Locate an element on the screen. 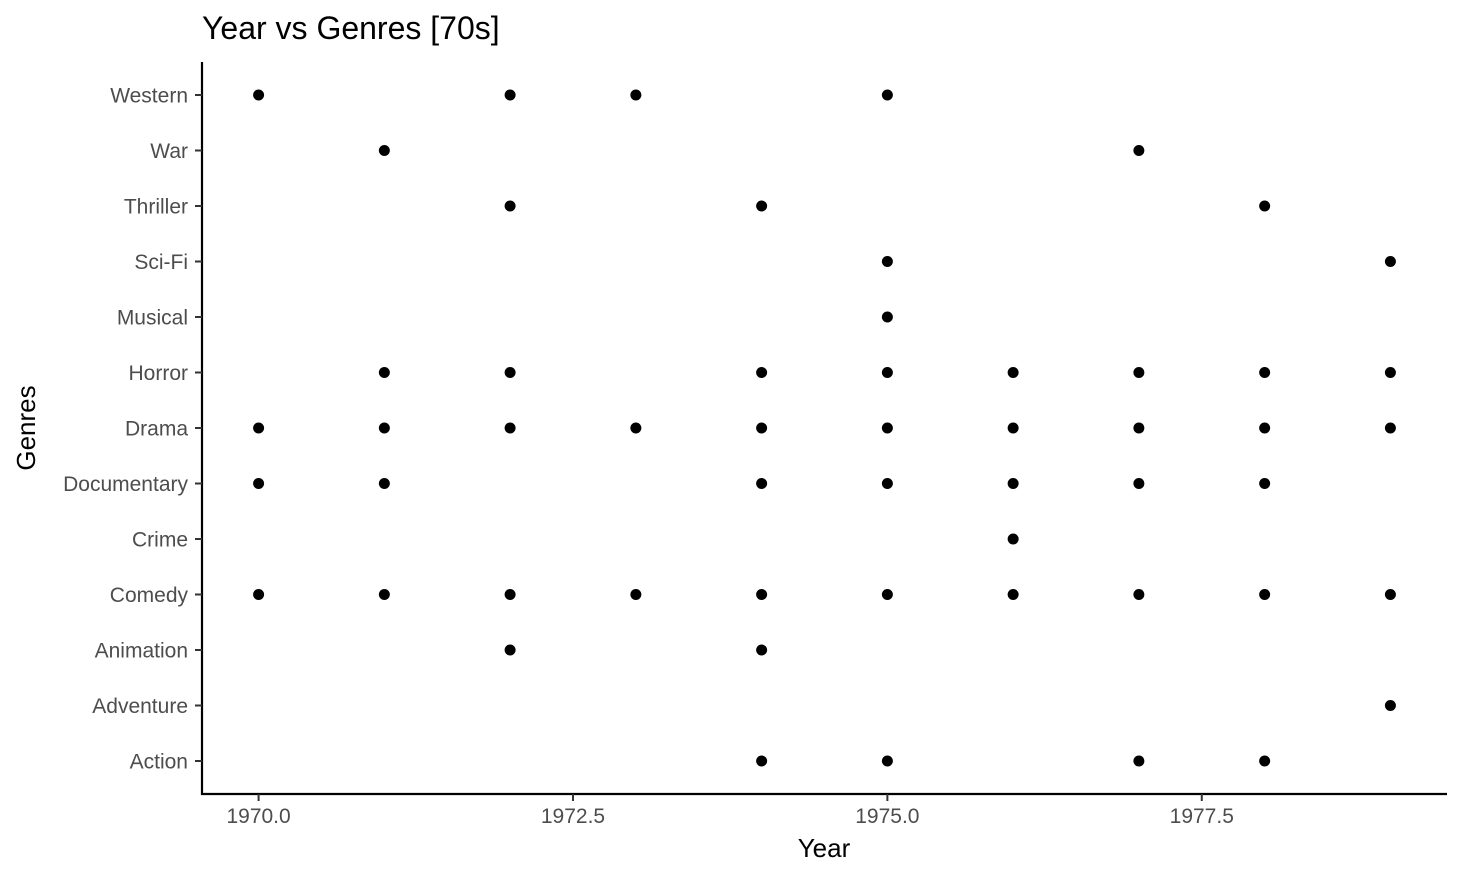 The height and width of the screenshot is (878, 1462). y-tick-label-western: Western is located at coordinates (149, 96).